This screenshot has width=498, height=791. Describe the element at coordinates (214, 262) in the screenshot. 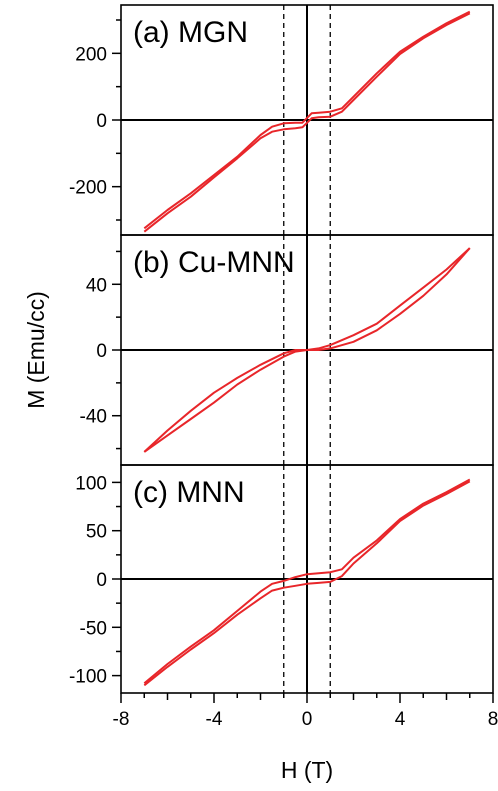

I see `panel-label: (b) Cu-MNN` at that location.